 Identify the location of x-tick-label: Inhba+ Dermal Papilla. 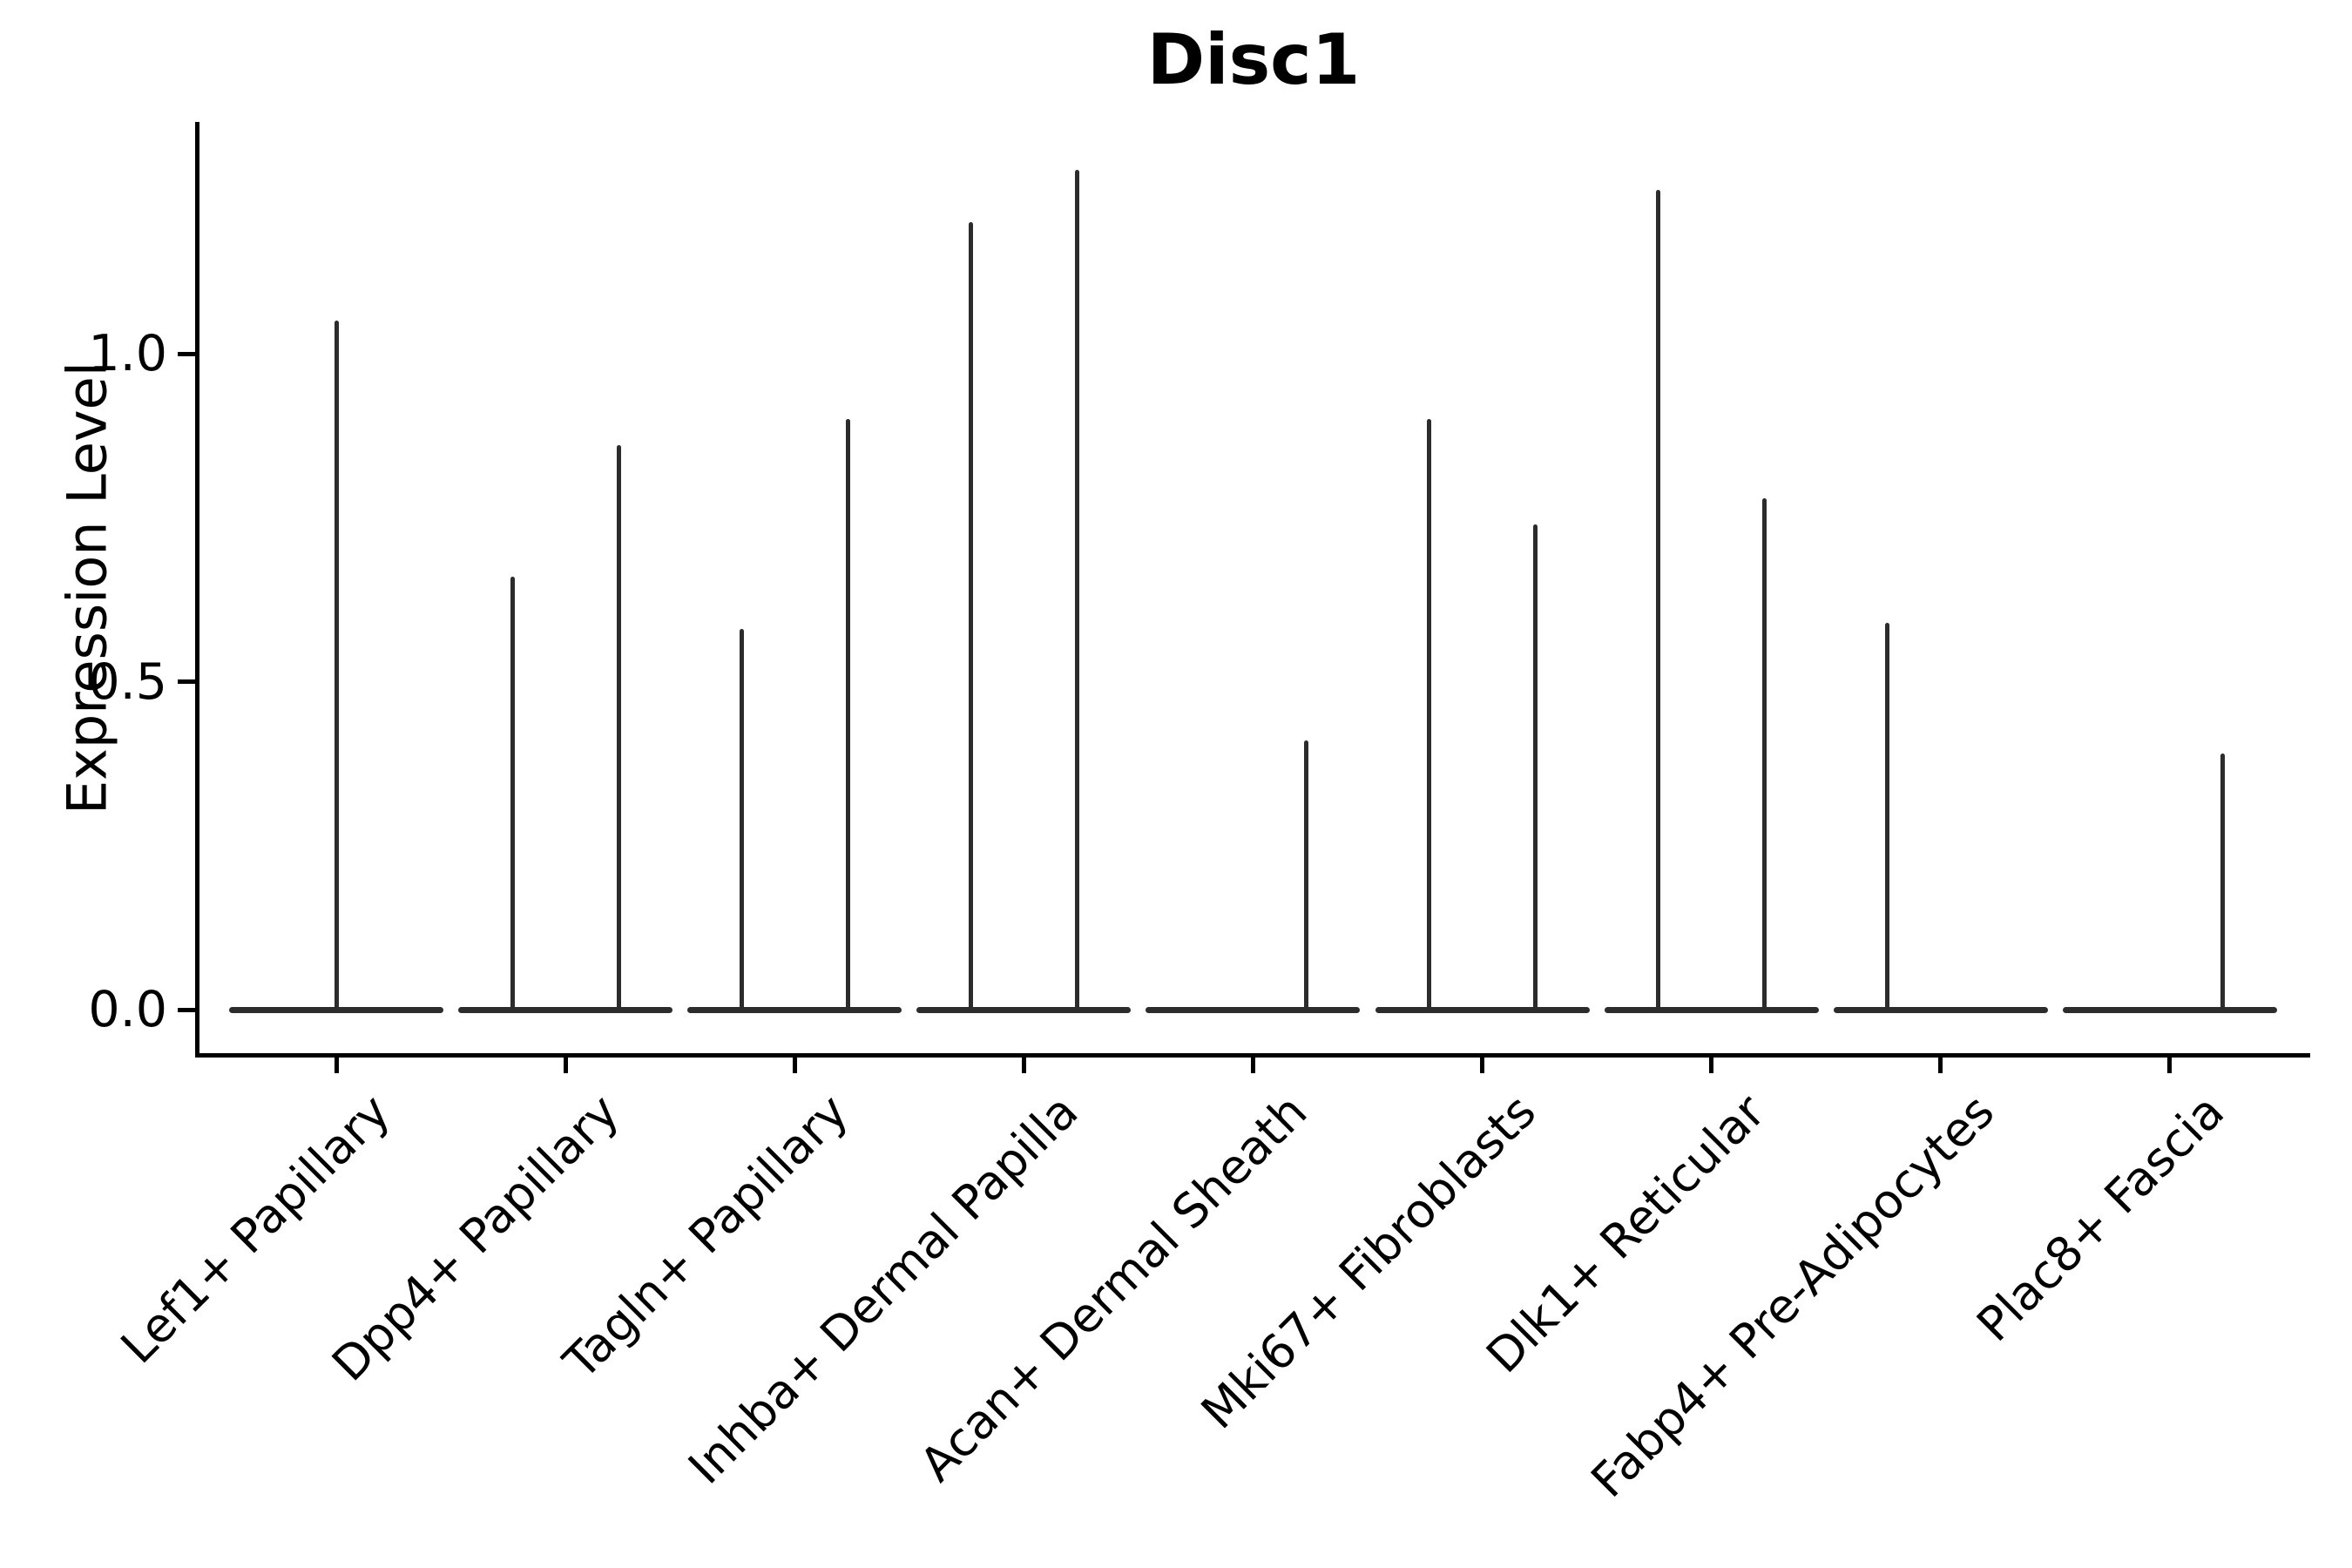
(883, 1290).